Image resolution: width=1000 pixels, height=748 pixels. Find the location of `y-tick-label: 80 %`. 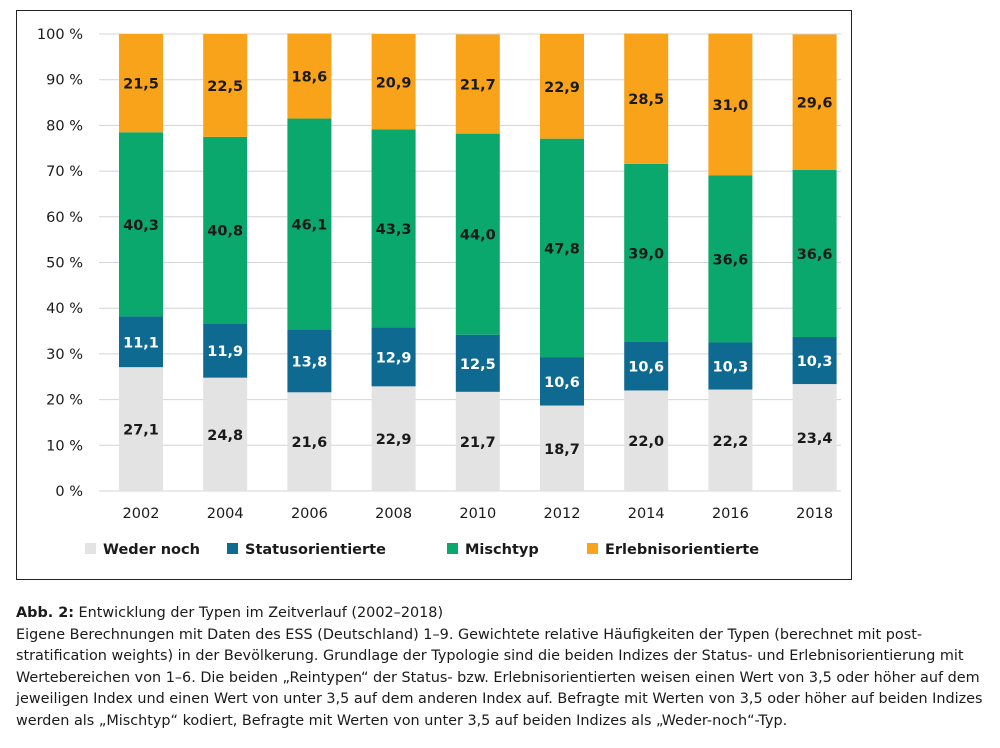

y-tick-label: 80 % is located at coordinates (64, 126).